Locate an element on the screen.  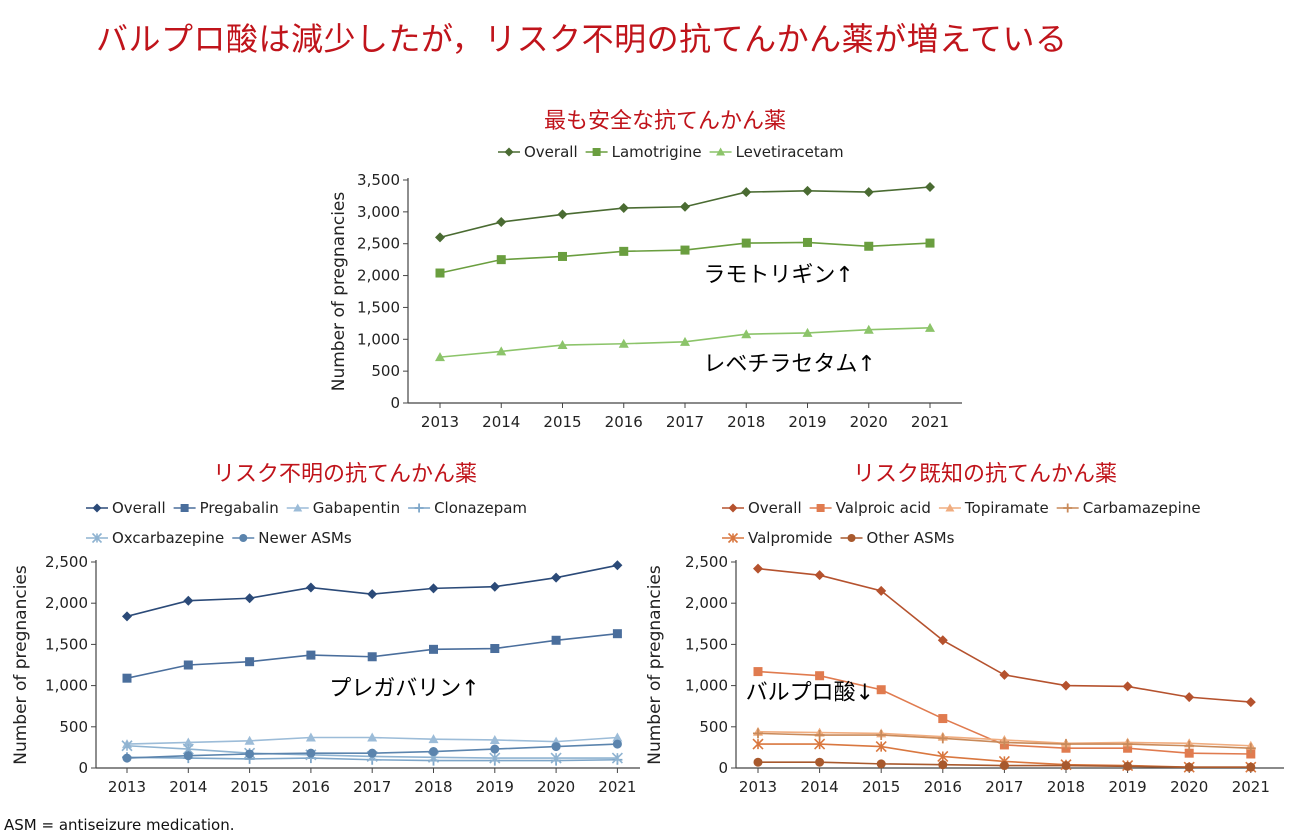
y-tick-label: 2,500 is located at coordinates (66, 562).